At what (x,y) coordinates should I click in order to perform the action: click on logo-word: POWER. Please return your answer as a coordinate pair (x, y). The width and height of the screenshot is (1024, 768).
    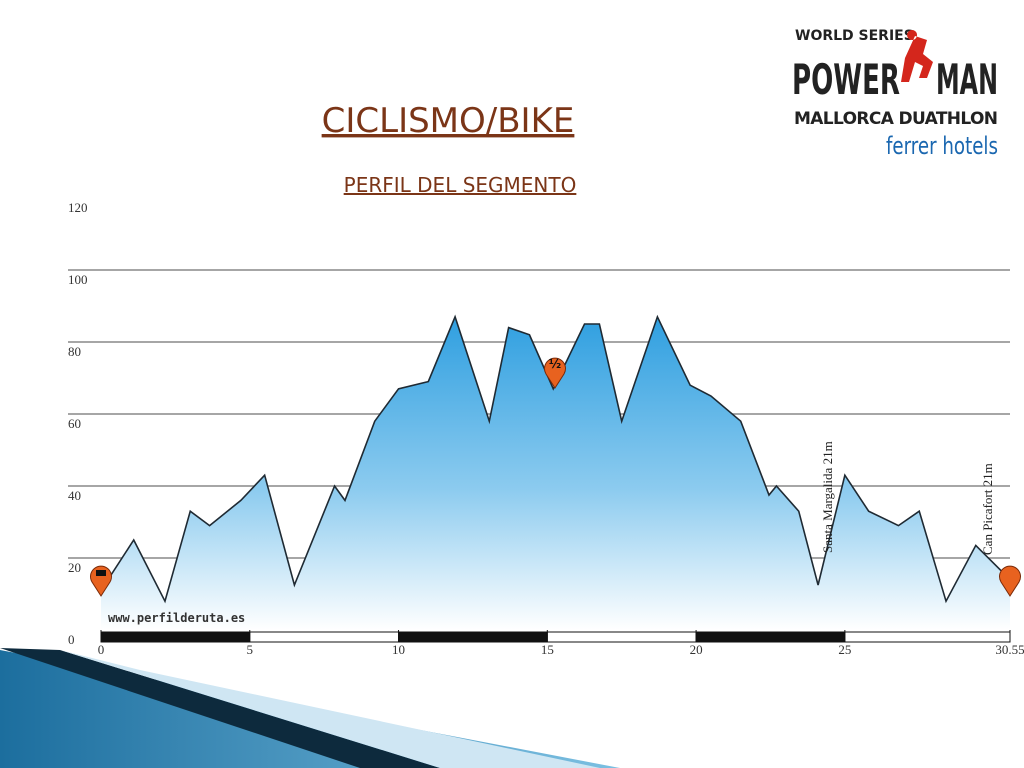
    Looking at the image, I should click on (846, 79).